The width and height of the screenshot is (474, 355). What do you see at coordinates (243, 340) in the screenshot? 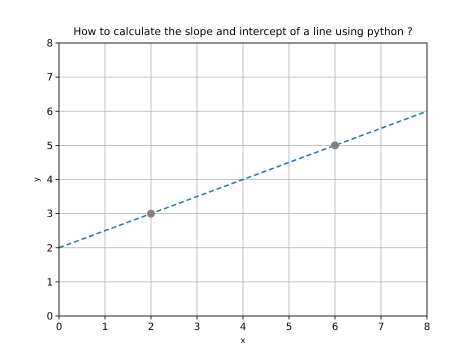
I see `x-axis-title: x` at bounding box center [243, 340].